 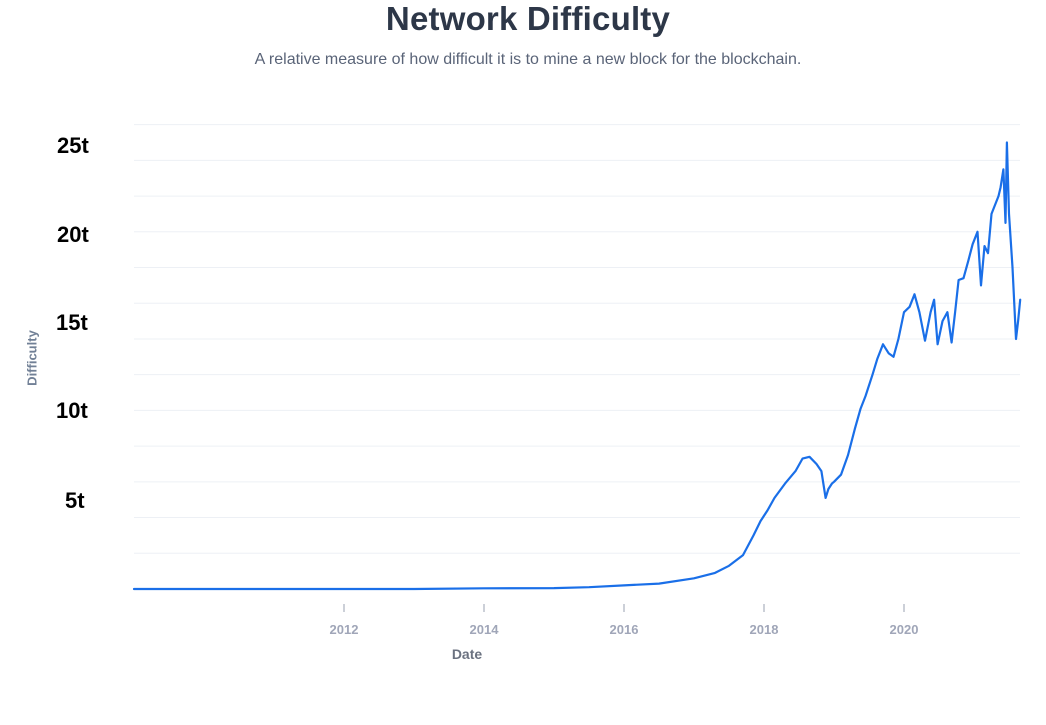 What do you see at coordinates (72, 410) in the screenshot?
I see `y-tick-10t: 10t` at bounding box center [72, 410].